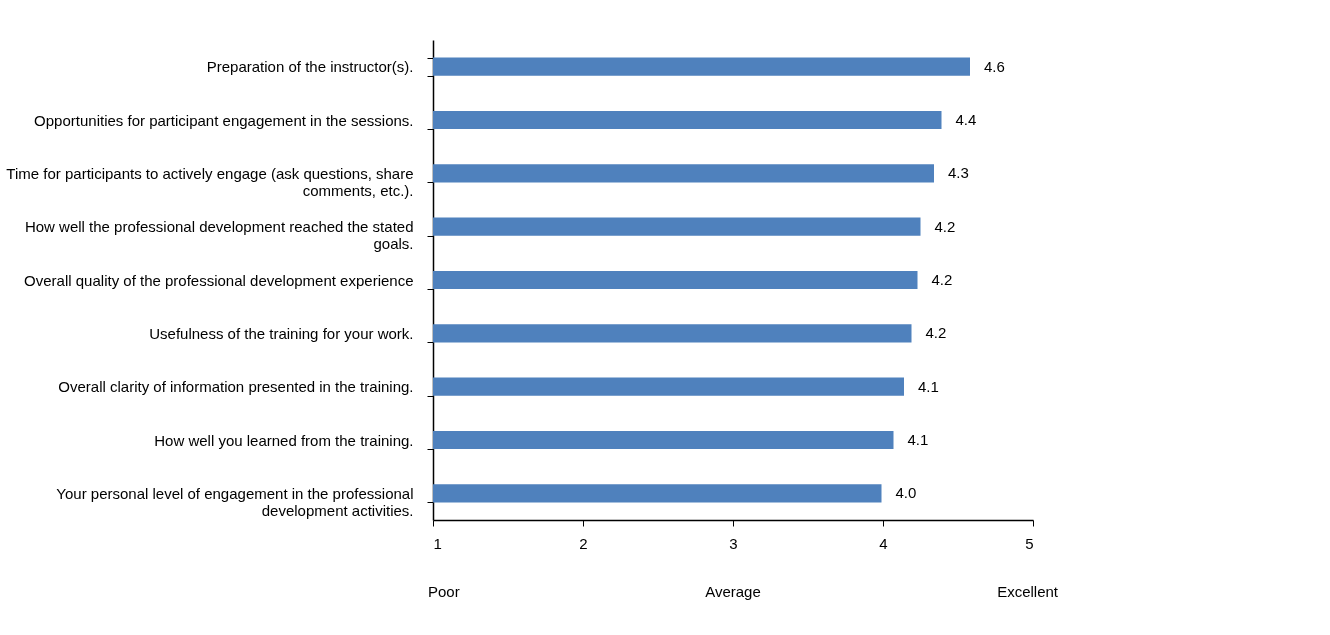 This screenshot has height=635, width=1330. I want to click on y-tick-label: Preparation of the instructor(s)., so click(310, 67).